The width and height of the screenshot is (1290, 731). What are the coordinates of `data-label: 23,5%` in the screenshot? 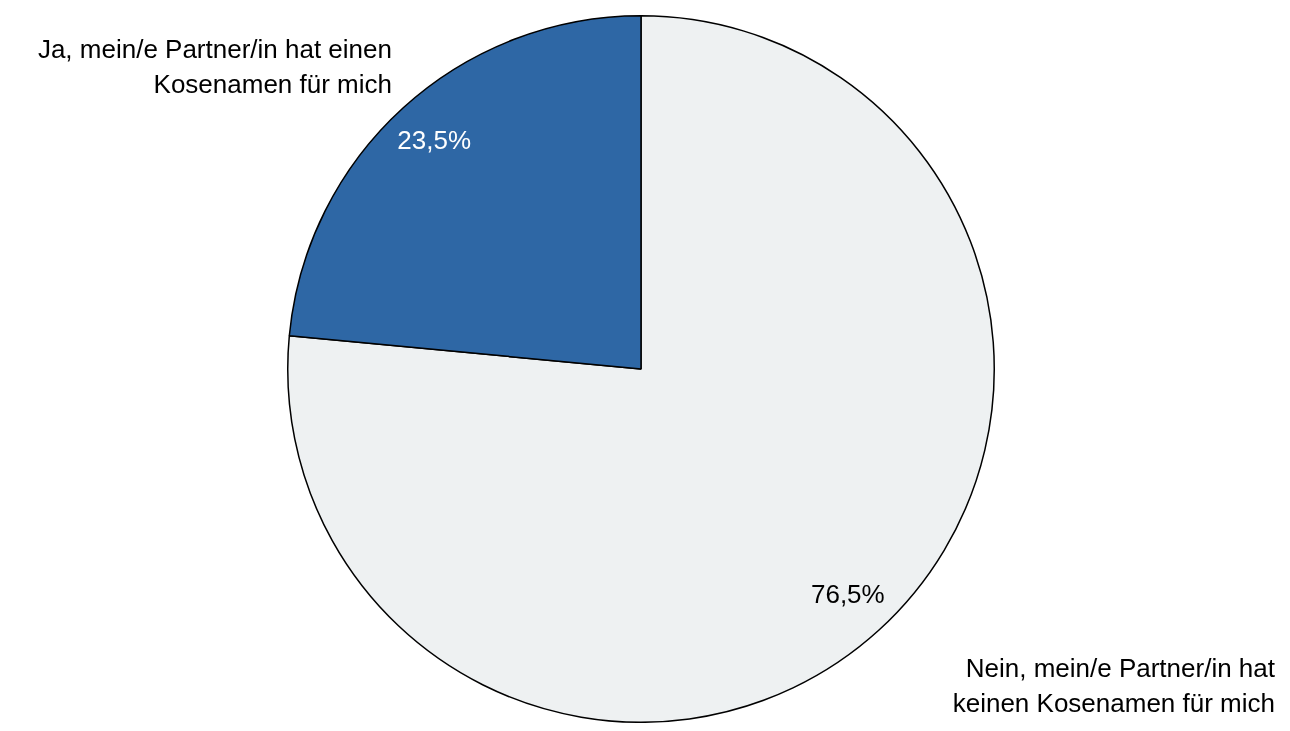 It's located at (434, 139).